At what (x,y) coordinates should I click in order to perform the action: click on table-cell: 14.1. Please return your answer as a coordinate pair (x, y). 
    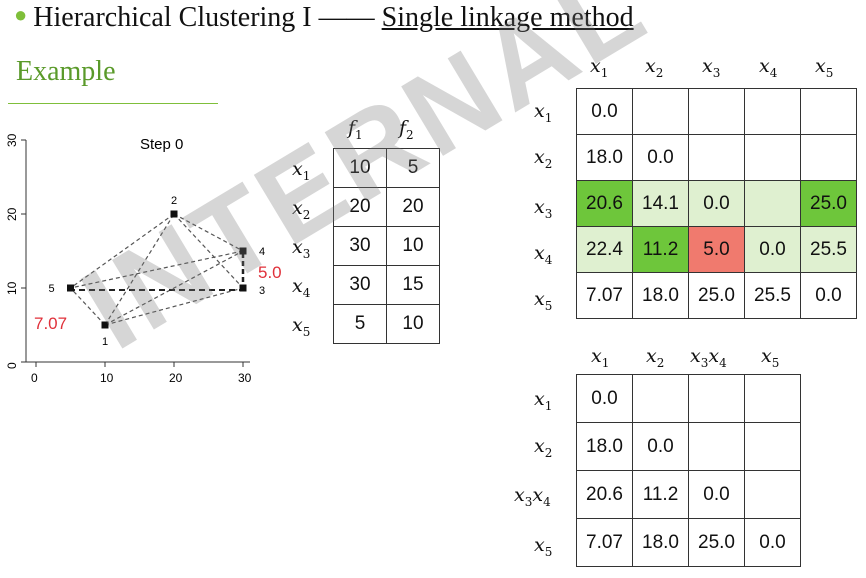
    Looking at the image, I should click on (660, 203).